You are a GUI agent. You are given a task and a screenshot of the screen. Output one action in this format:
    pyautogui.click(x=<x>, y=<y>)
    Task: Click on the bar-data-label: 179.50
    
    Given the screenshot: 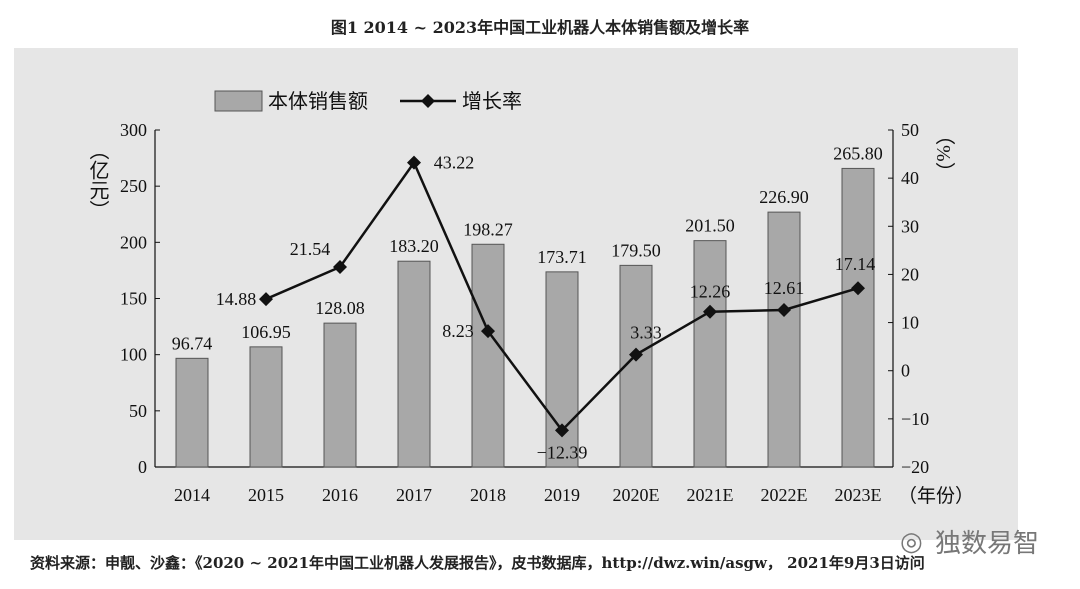 What is the action you would take?
    pyautogui.click(x=636, y=250)
    